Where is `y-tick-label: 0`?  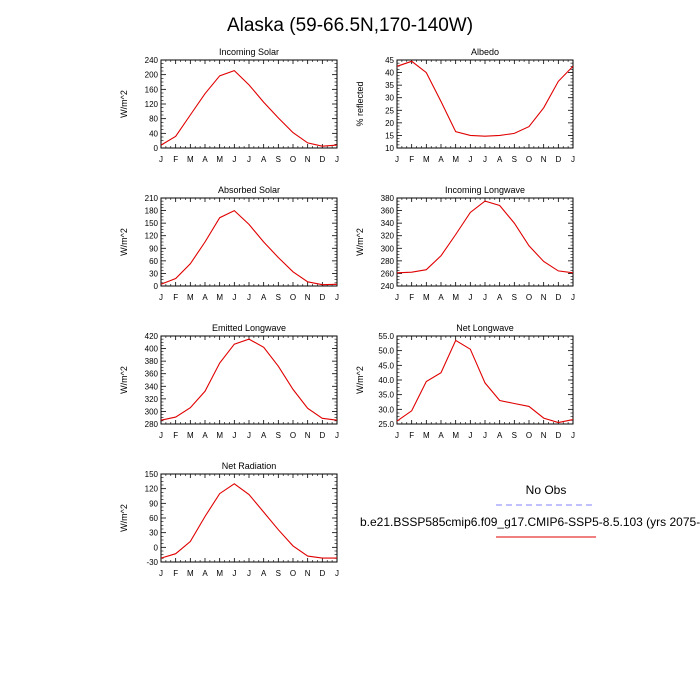
y-tick-label: 0 is located at coordinates (156, 148).